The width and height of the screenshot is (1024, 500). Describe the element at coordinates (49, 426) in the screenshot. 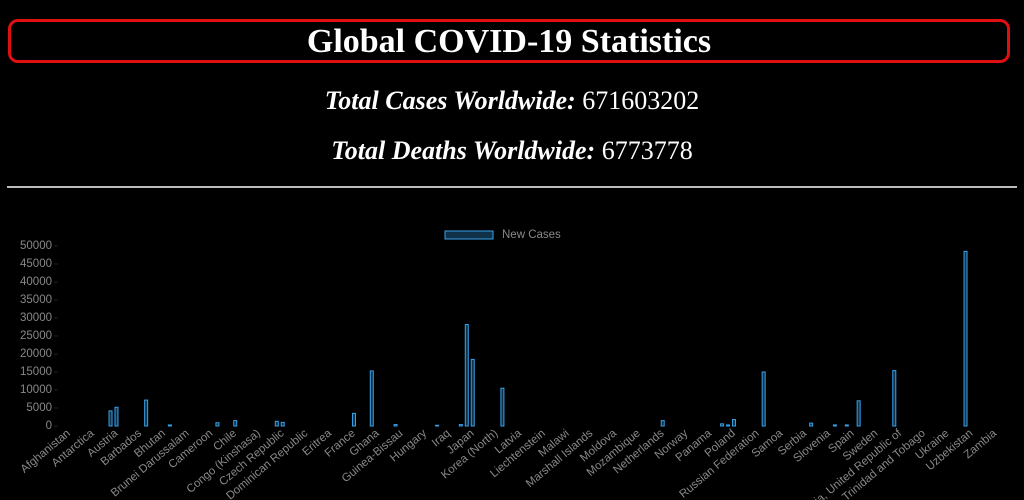

I see `y-tick-label: 0` at that location.